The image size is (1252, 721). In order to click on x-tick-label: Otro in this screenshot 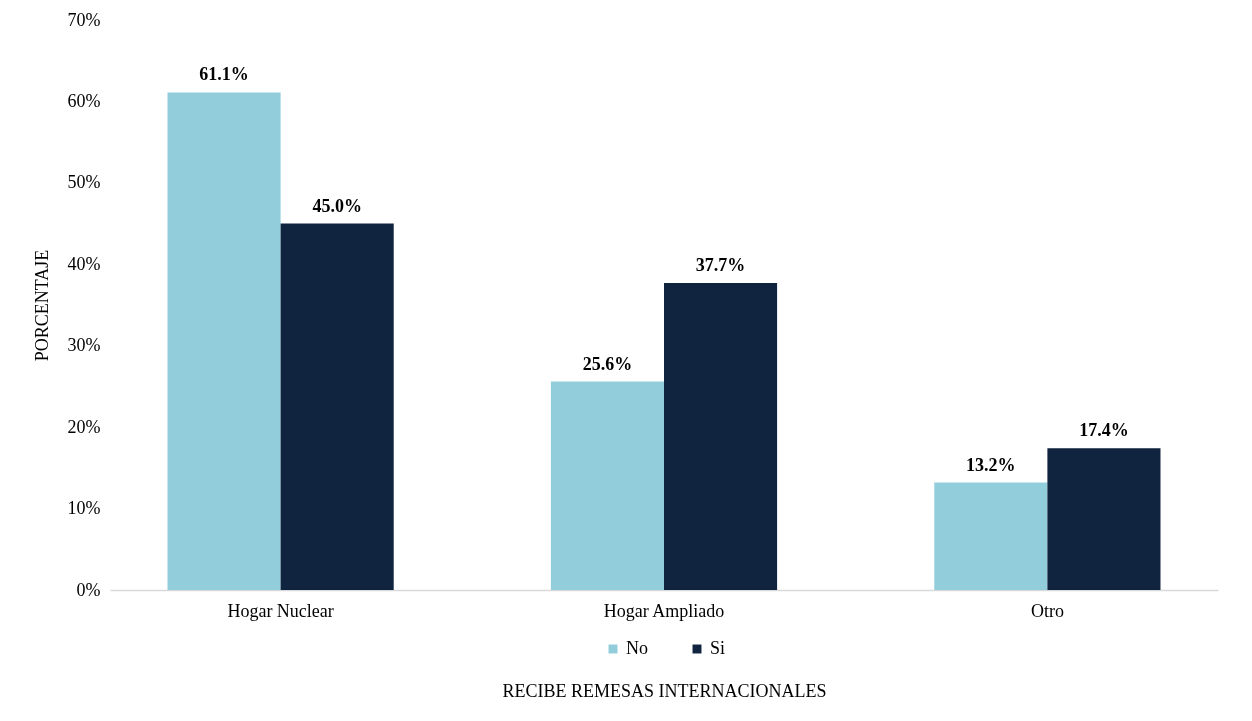, I will do `click(1047, 610)`.